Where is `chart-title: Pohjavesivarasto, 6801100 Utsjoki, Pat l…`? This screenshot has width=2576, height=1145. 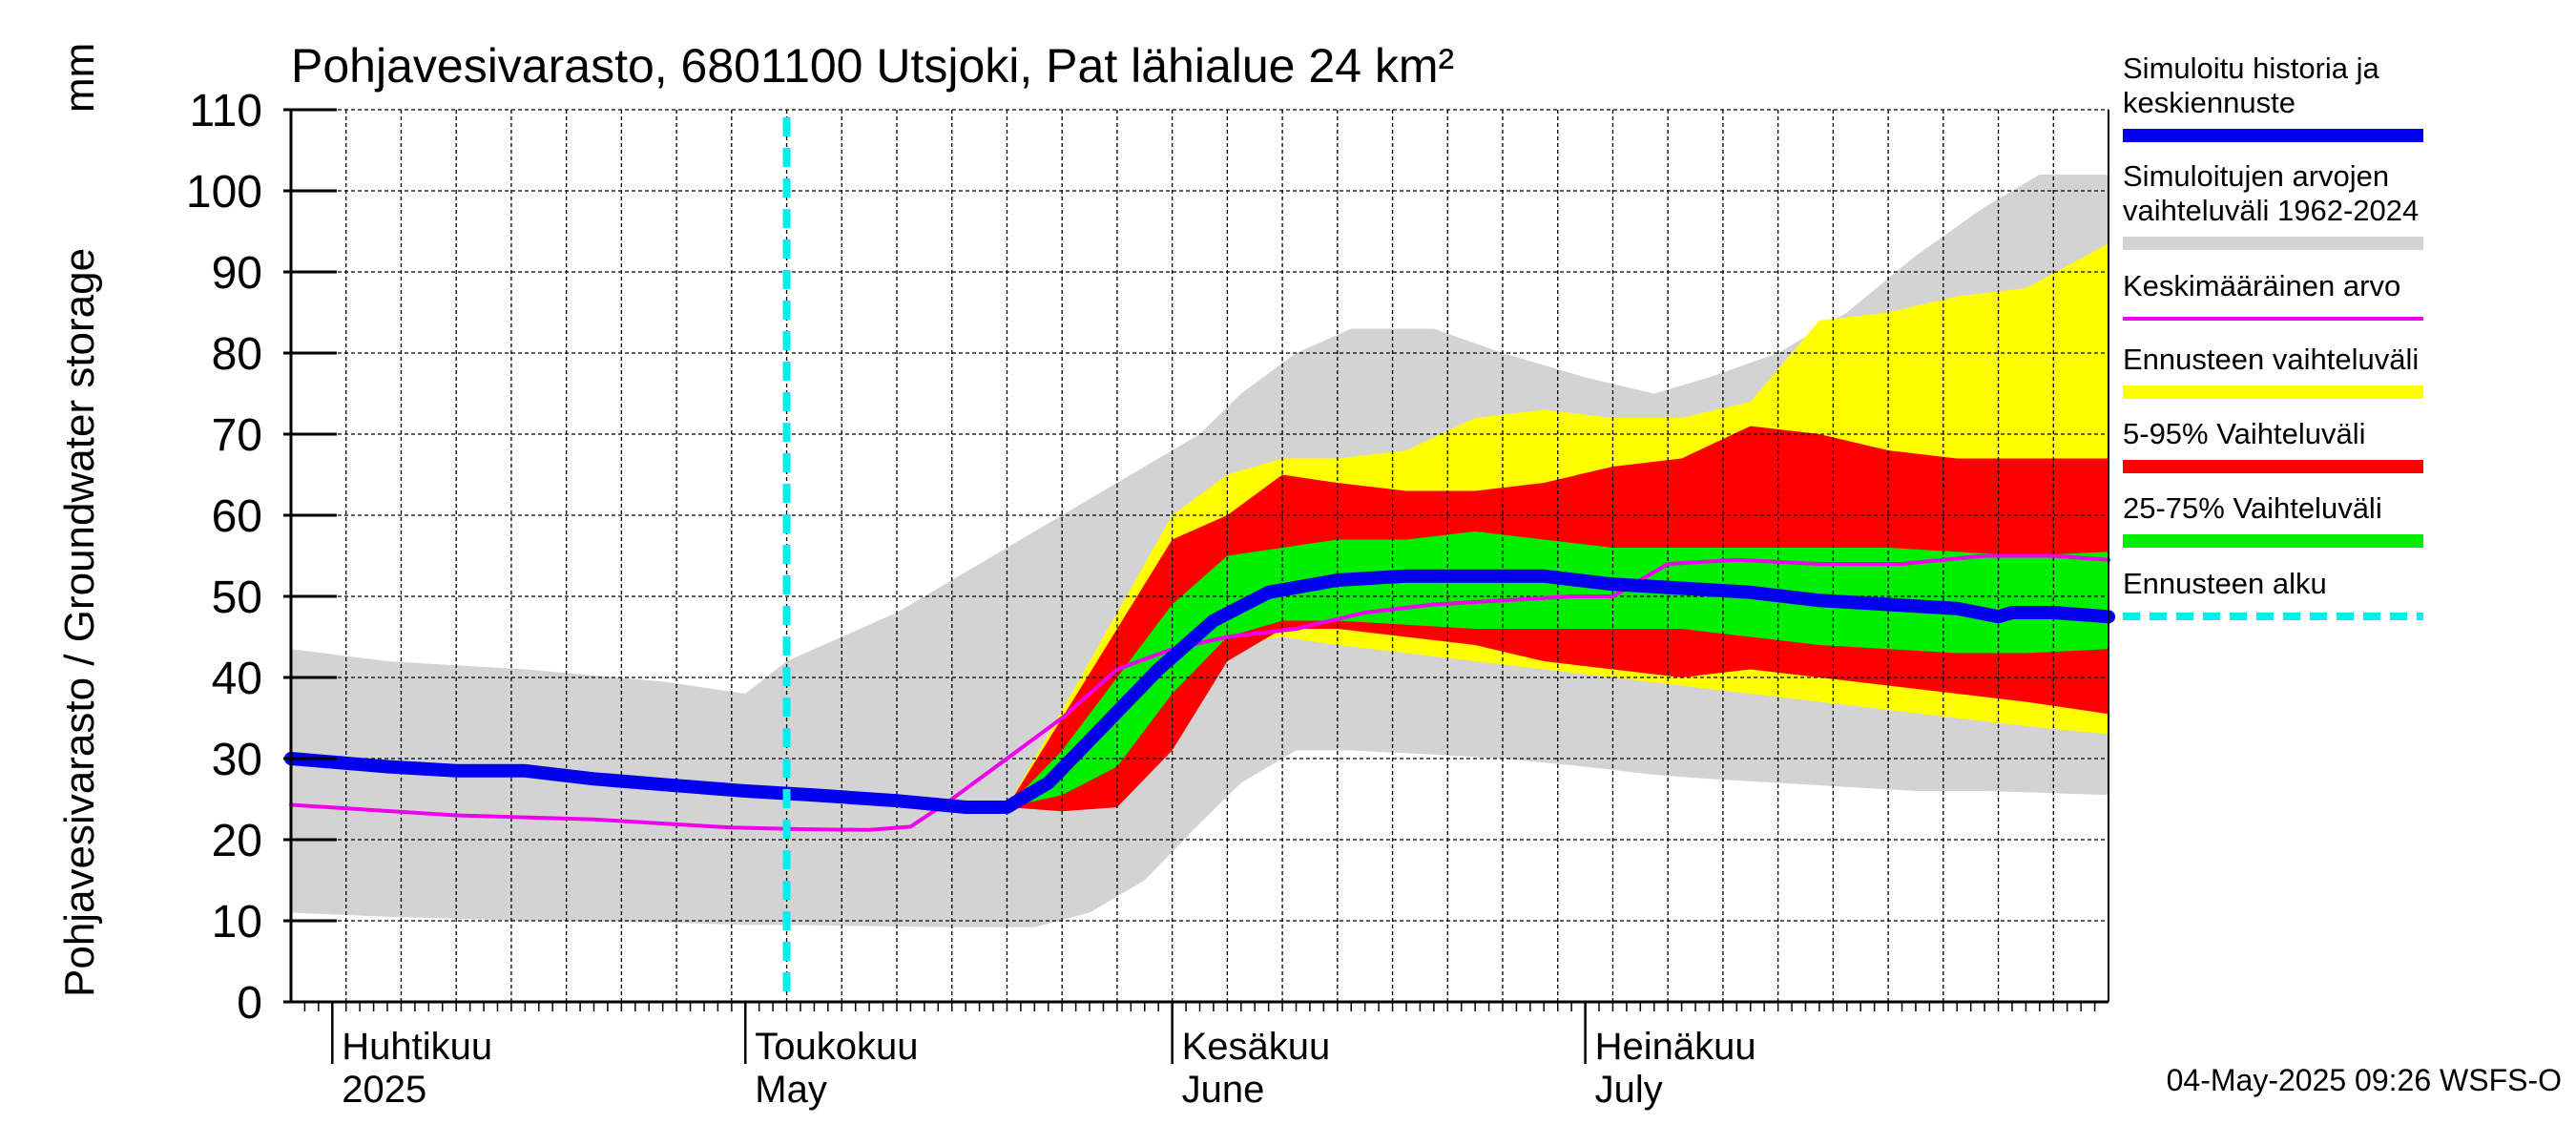 chart-title: Pohjavesivarasto, 6801100 Utsjoki, Pat l… is located at coordinates (872, 66).